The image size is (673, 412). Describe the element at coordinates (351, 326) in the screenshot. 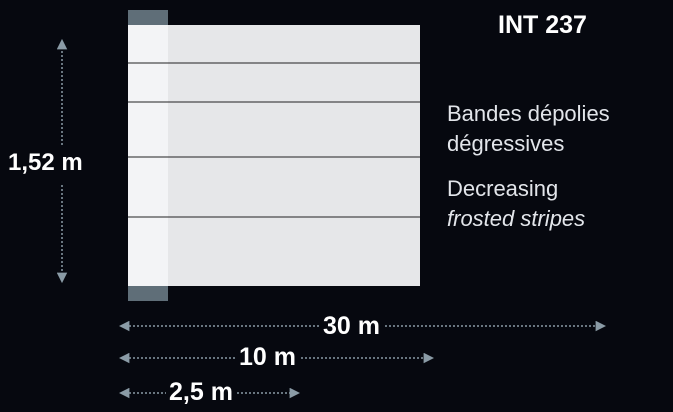

I see `length-label: 30 m` at that location.